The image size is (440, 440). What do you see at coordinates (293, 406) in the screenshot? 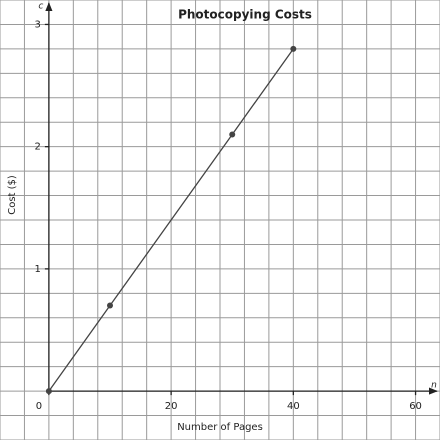
I see `x-tick-label: 40` at bounding box center [293, 406].